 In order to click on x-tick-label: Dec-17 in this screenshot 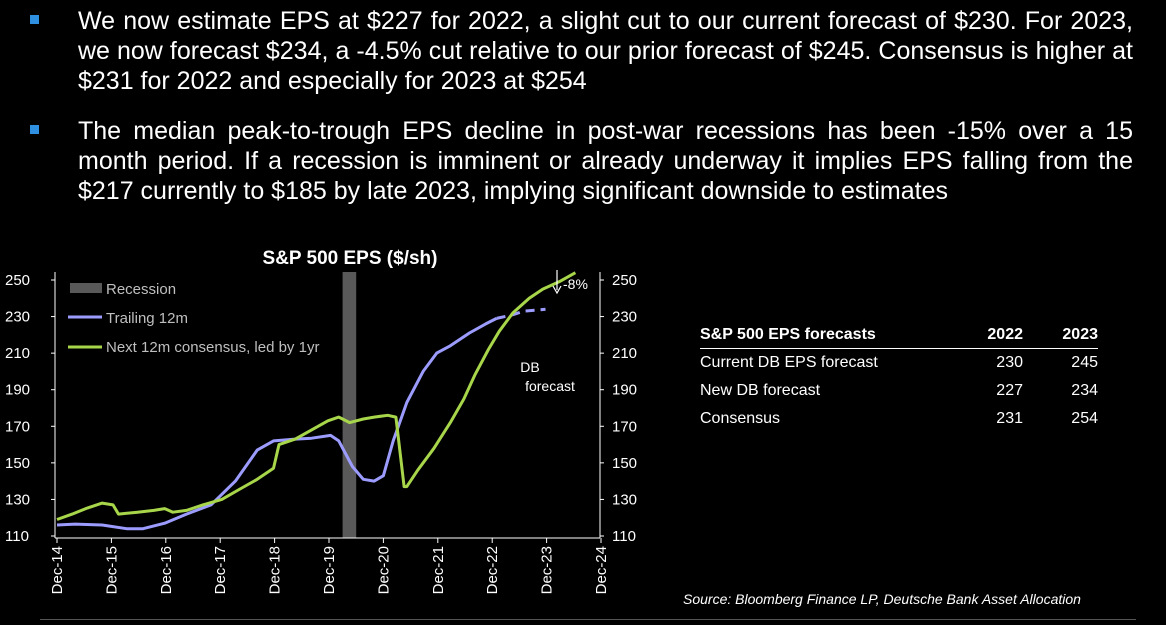, I will do `click(220, 570)`.